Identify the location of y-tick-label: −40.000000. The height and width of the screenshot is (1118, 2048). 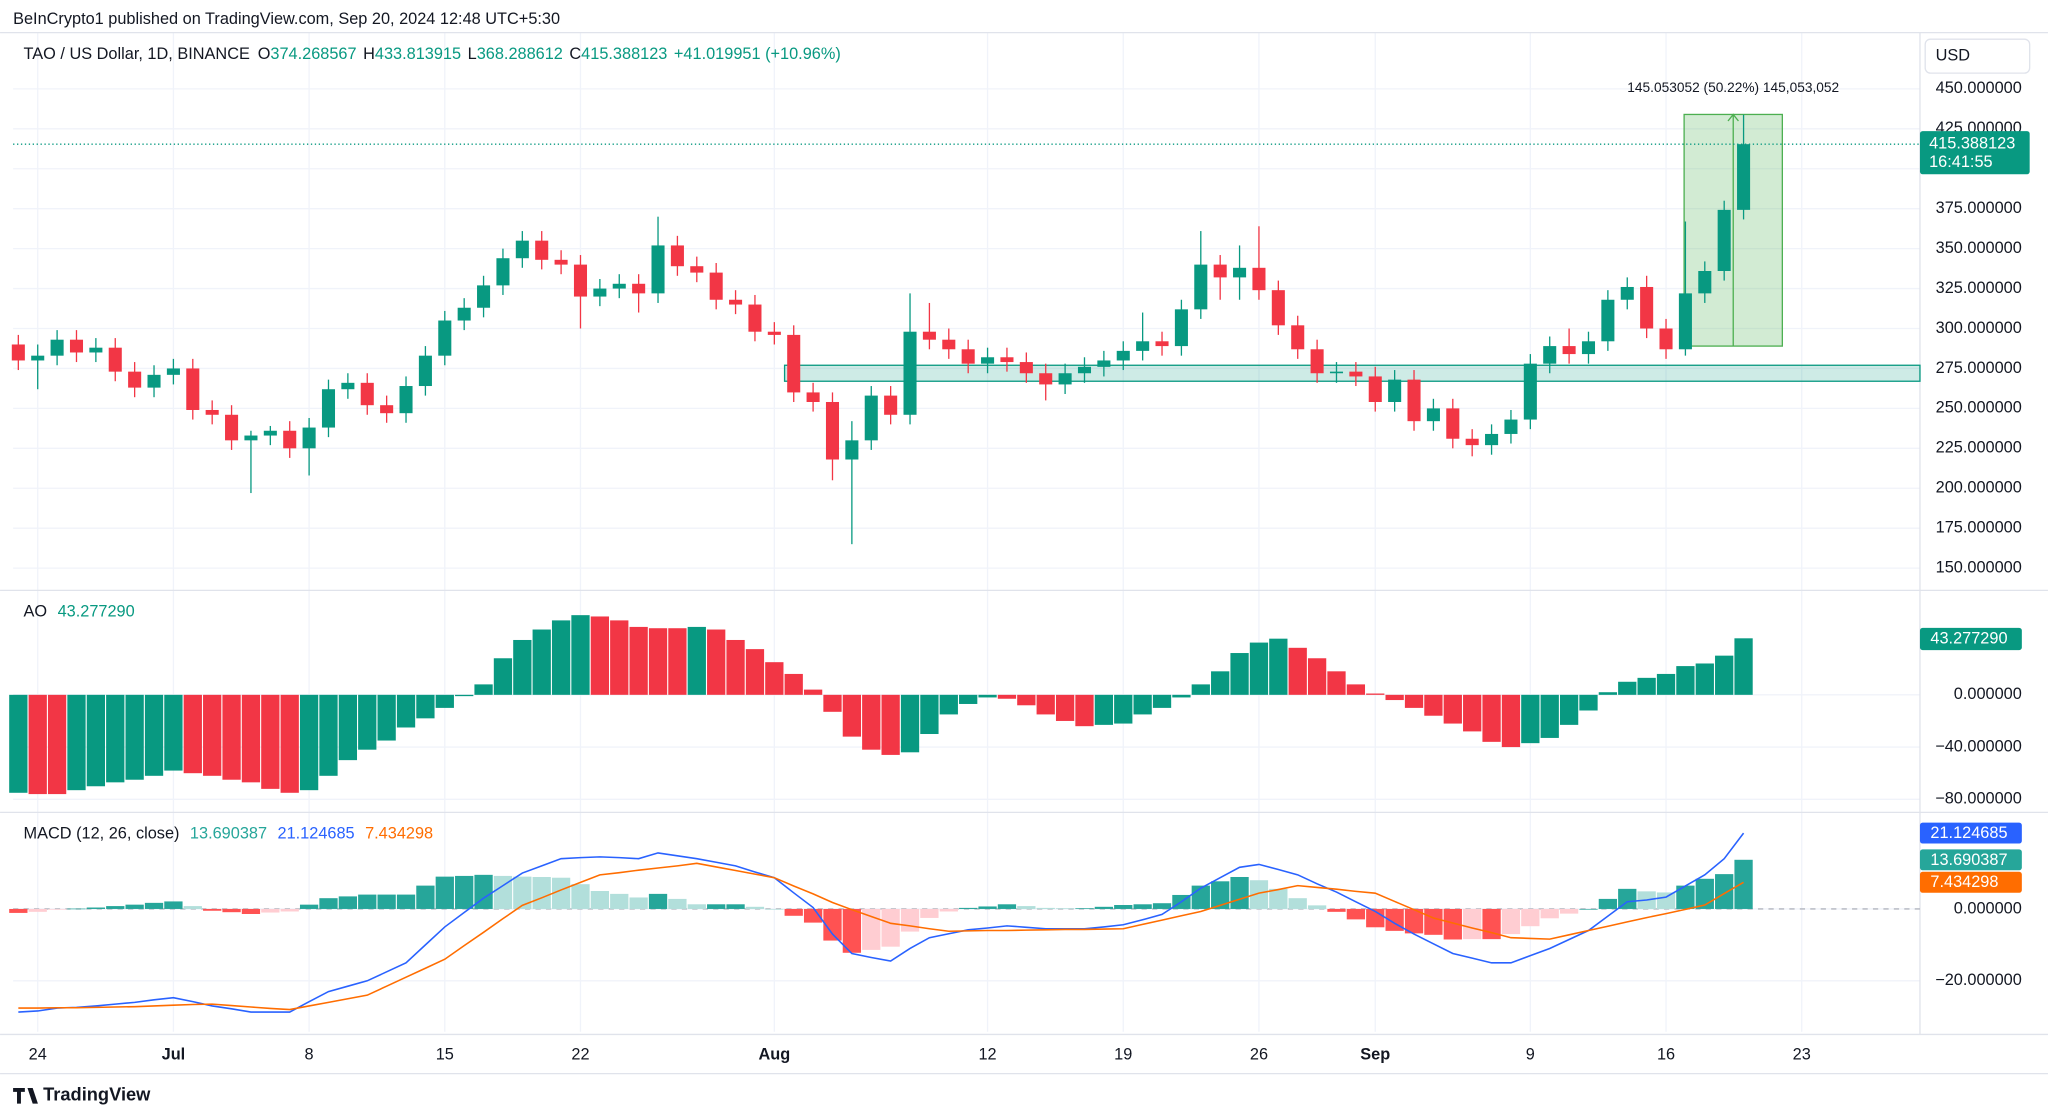
(1978, 746).